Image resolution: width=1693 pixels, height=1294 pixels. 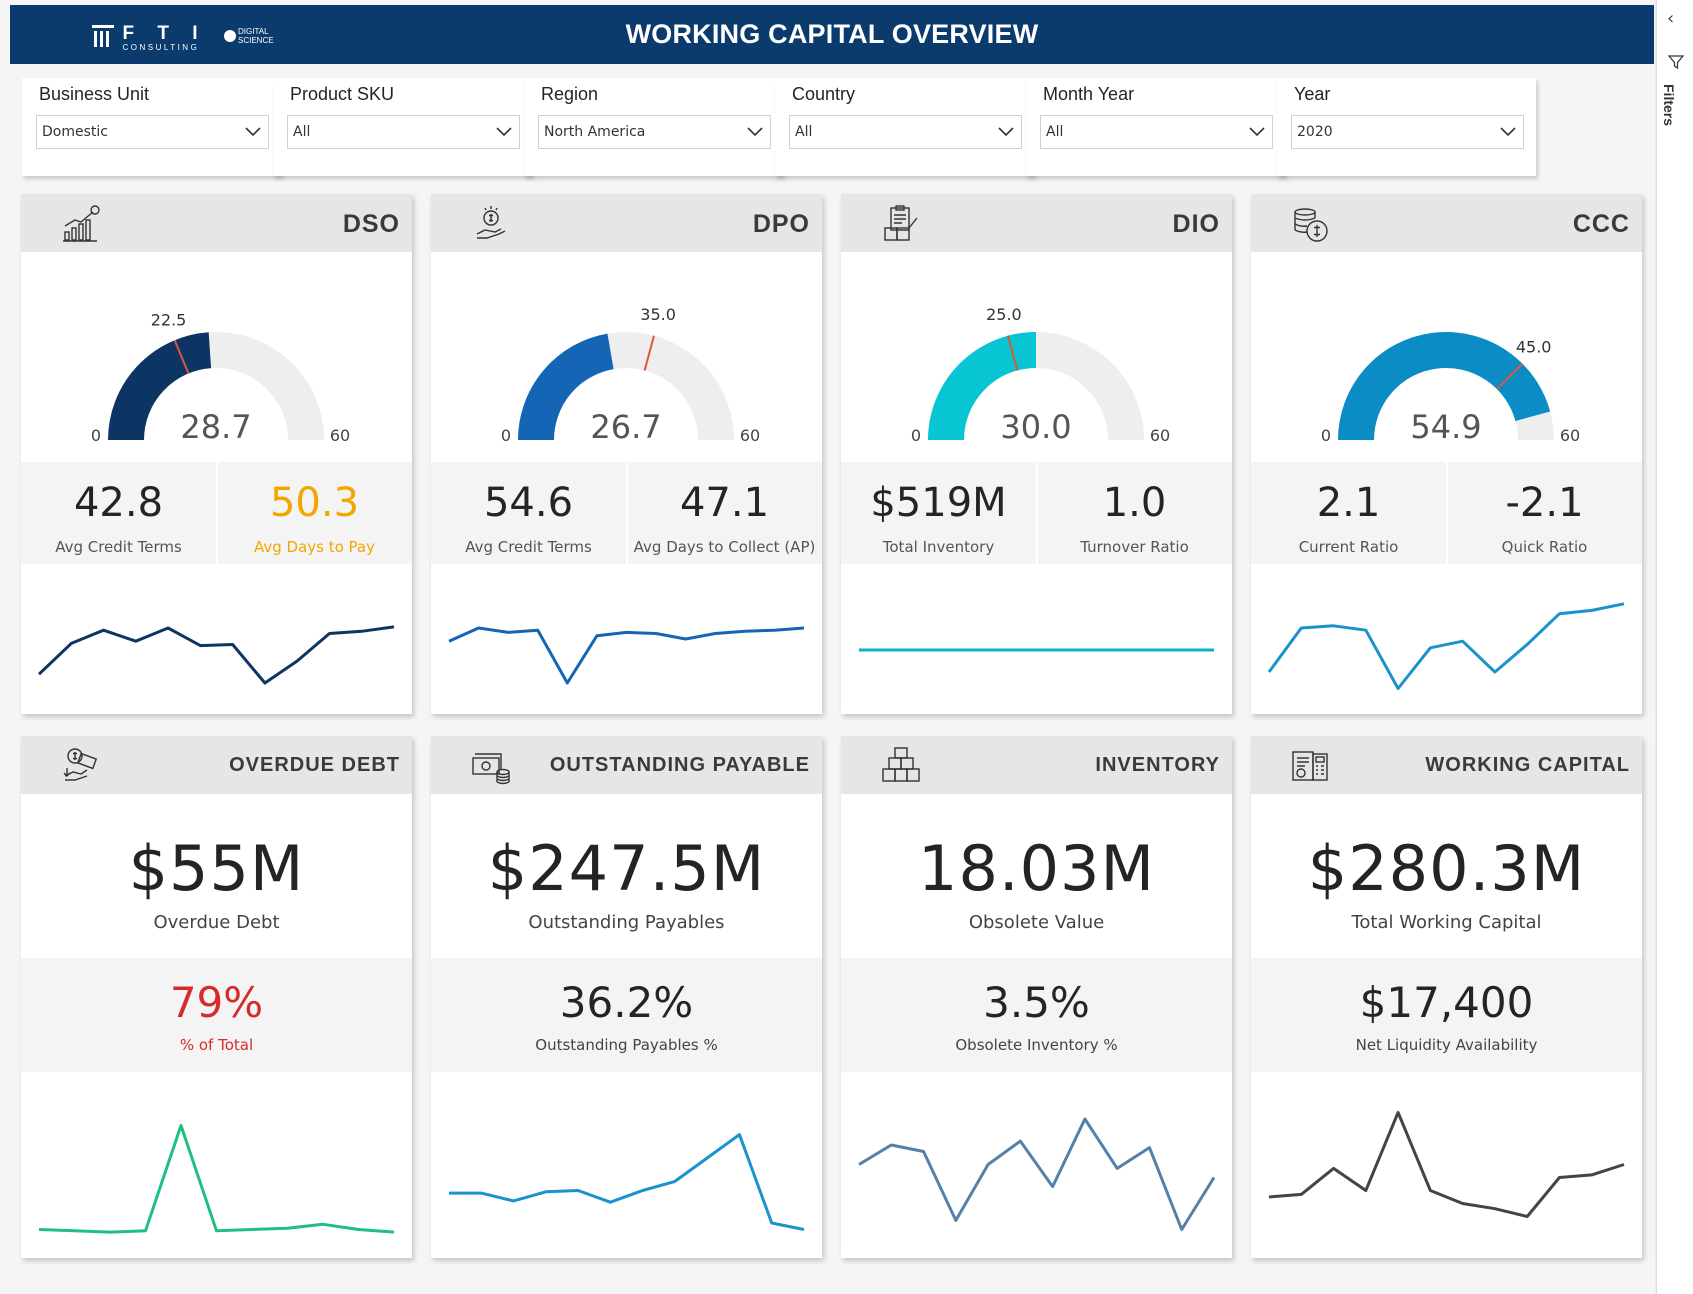 What do you see at coordinates (679, 765) in the screenshot?
I see `card-title: OUTSTANDING PAYABLE` at bounding box center [679, 765].